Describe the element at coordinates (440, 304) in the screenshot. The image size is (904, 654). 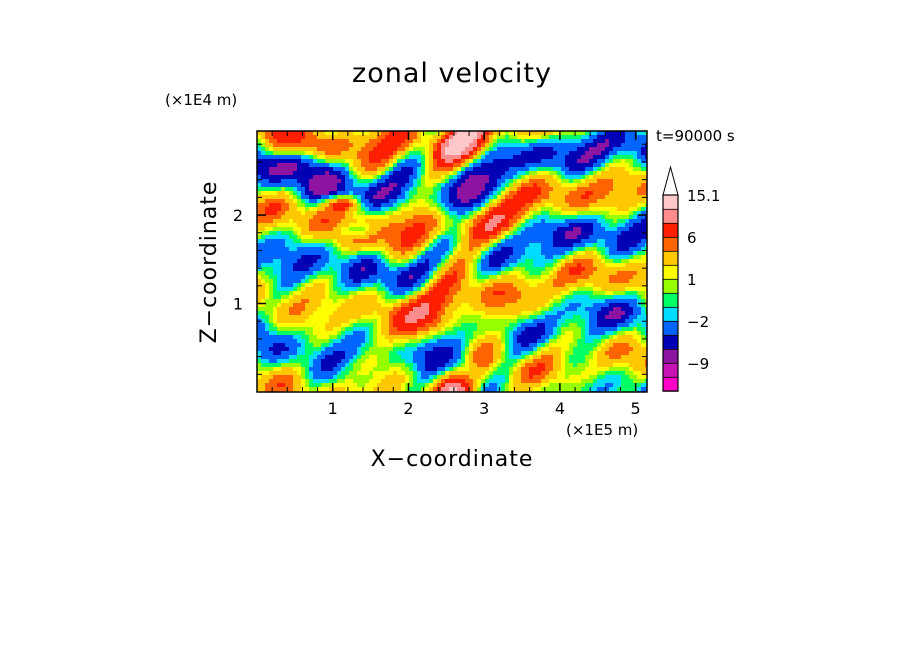
I see `y-tick: 1` at that location.